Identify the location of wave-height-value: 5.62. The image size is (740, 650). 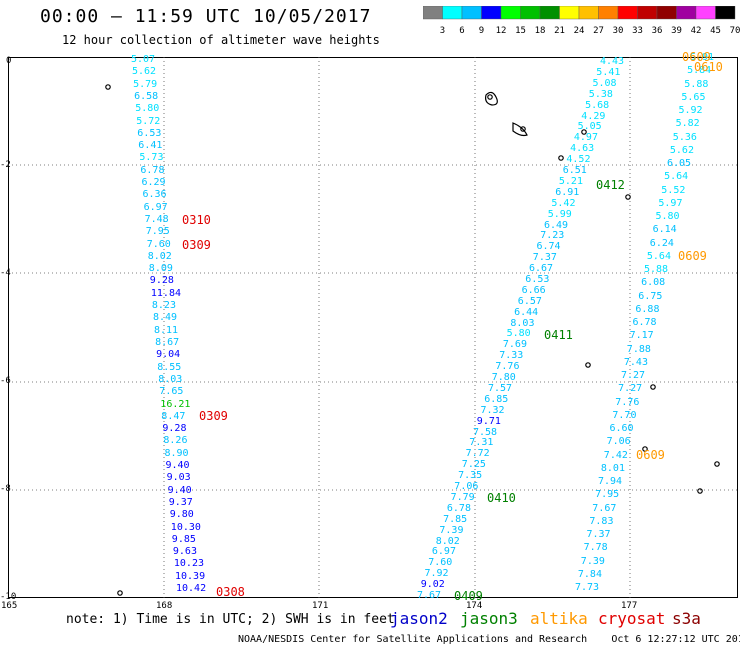
(144, 72).